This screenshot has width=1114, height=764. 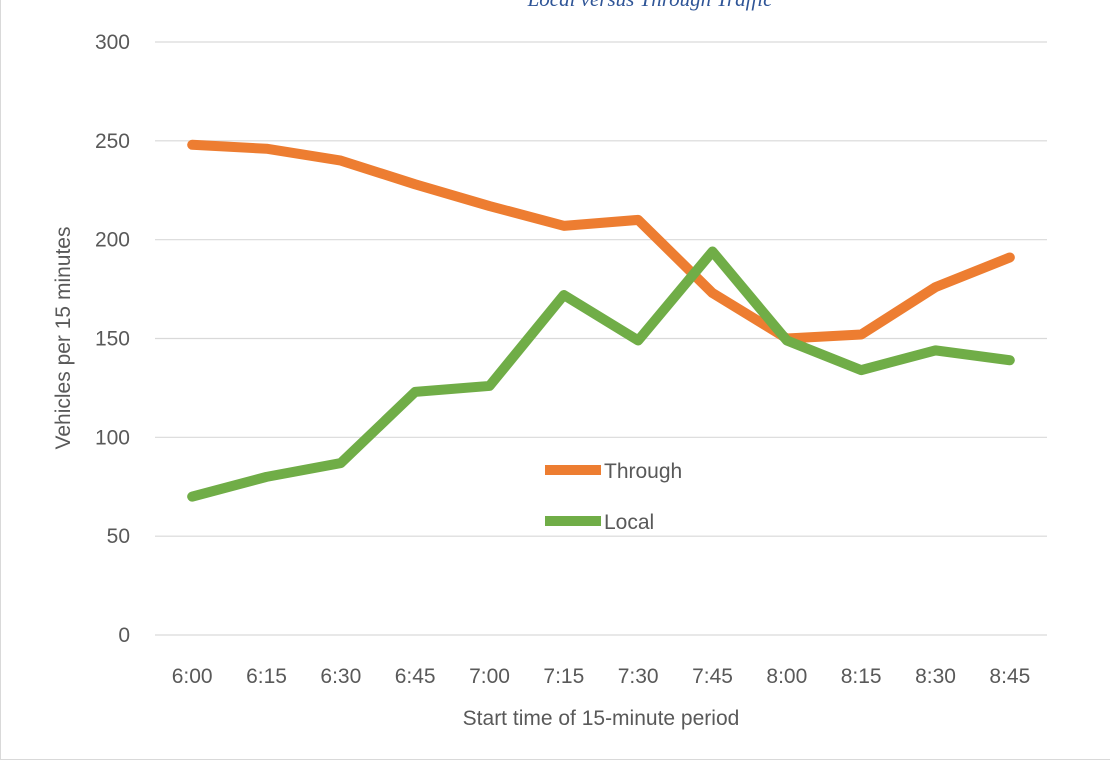 What do you see at coordinates (340, 676) in the screenshot?
I see `x-tick-label: 6:30` at bounding box center [340, 676].